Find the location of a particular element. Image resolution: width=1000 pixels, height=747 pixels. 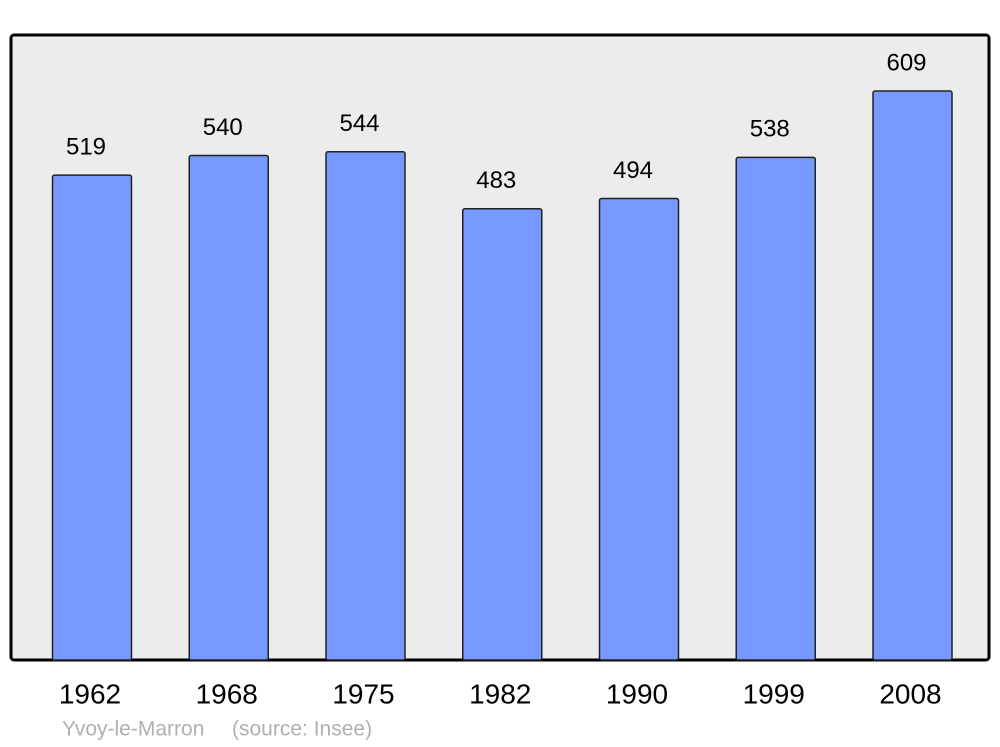

x-tick-label: 1975 is located at coordinates (363, 693).